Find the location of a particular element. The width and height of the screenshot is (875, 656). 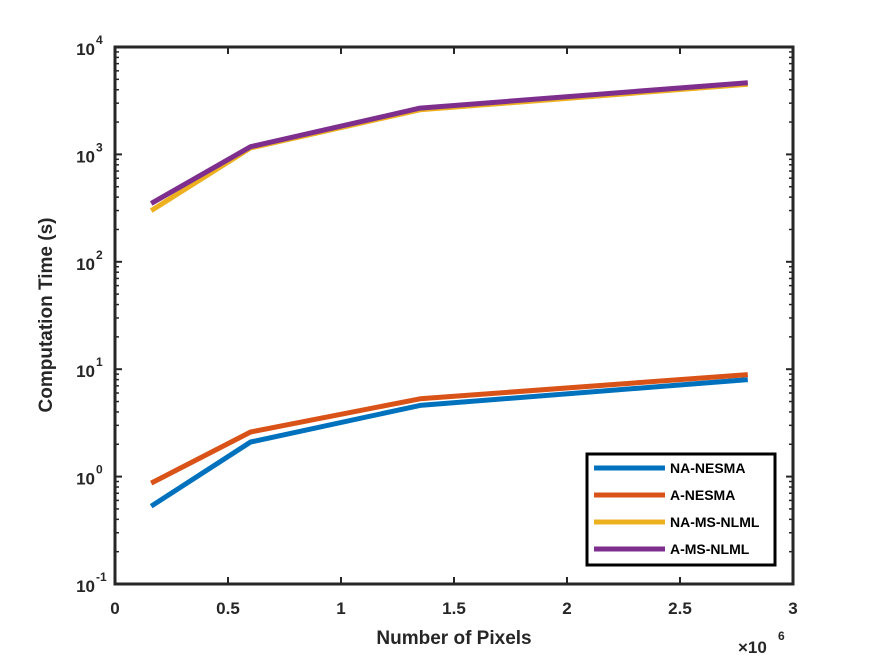

x-tick-label: 2.5 is located at coordinates (680, 608).